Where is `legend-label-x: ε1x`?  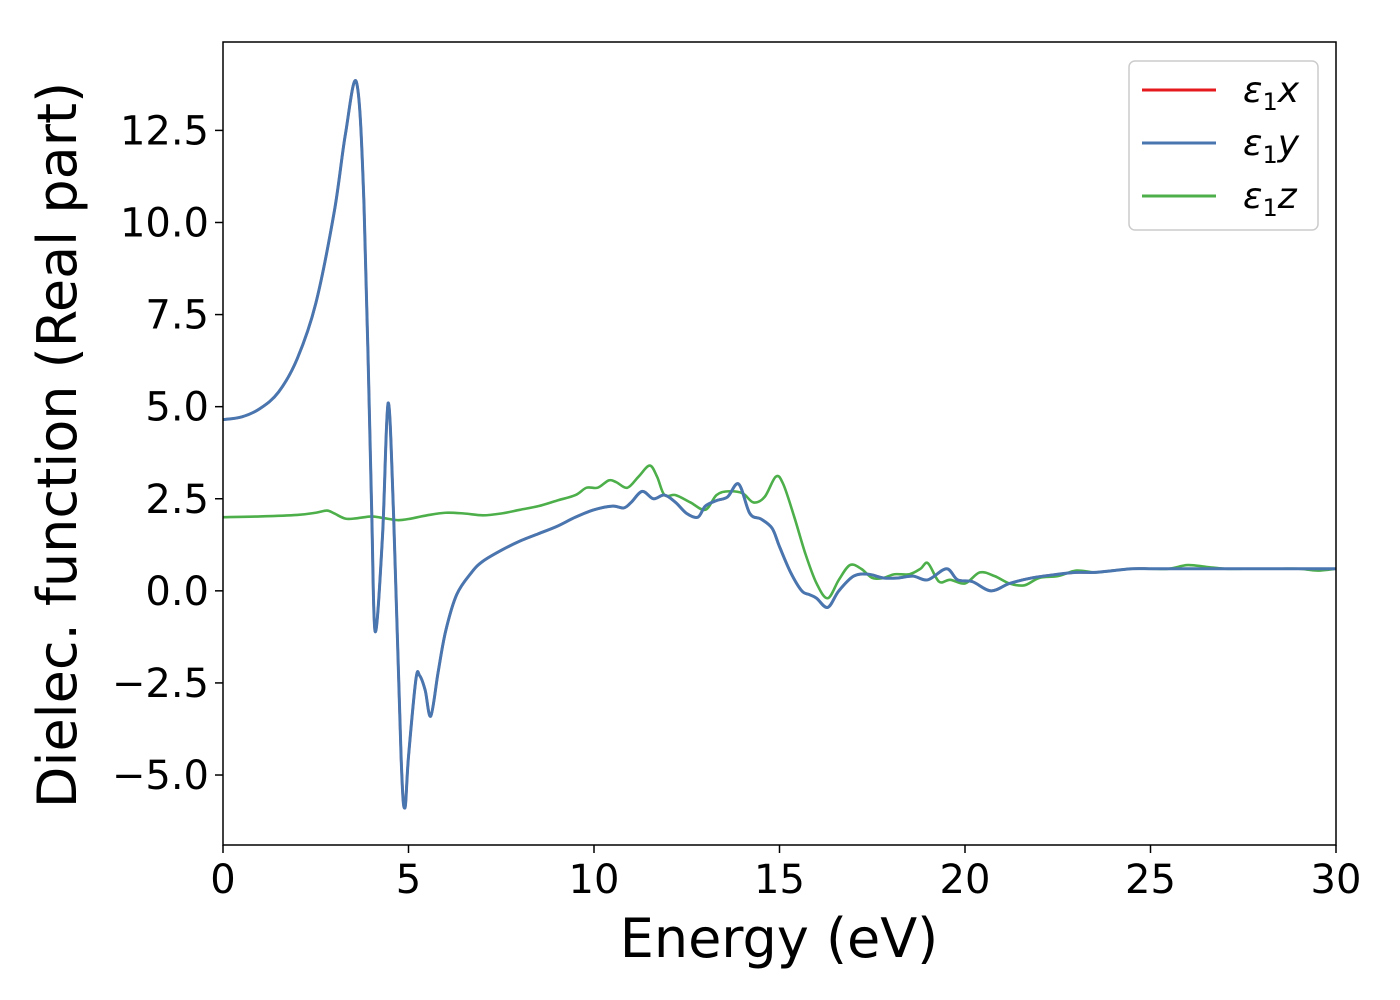
legend-label-x: ε1x is located at coordinates (1271, 93).